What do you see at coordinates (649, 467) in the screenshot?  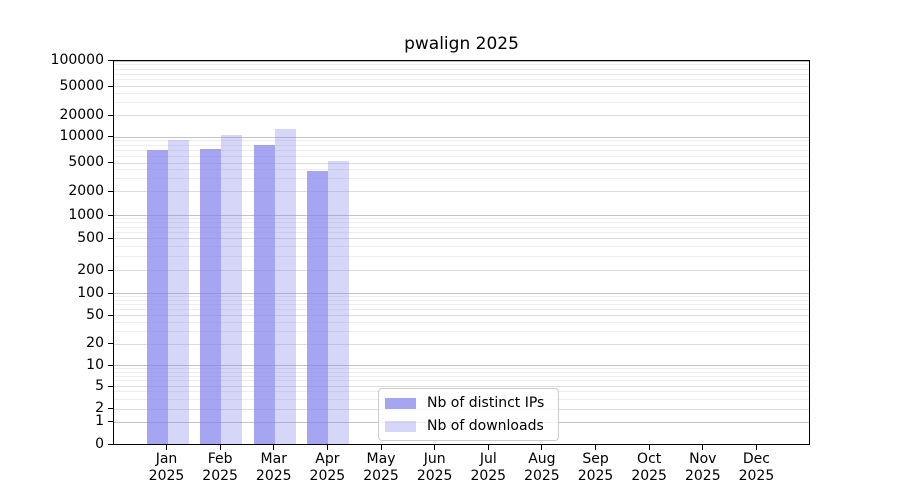 I see `x-tick-label: Oct 2025` at bounding box center [649, 467].